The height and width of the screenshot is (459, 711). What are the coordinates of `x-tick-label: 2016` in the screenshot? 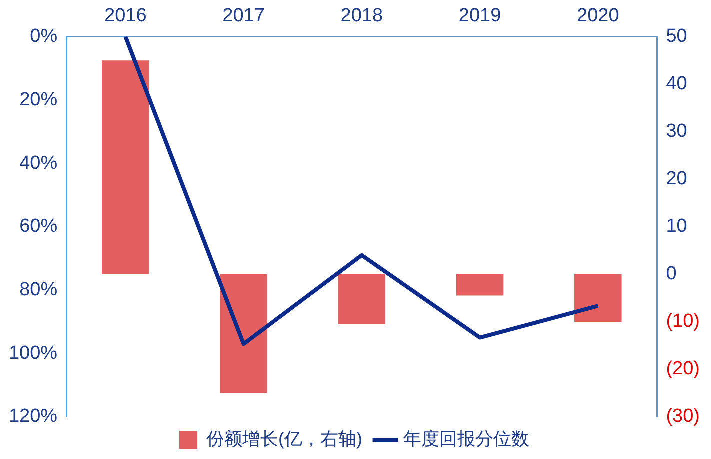 It's located at (125, 16).